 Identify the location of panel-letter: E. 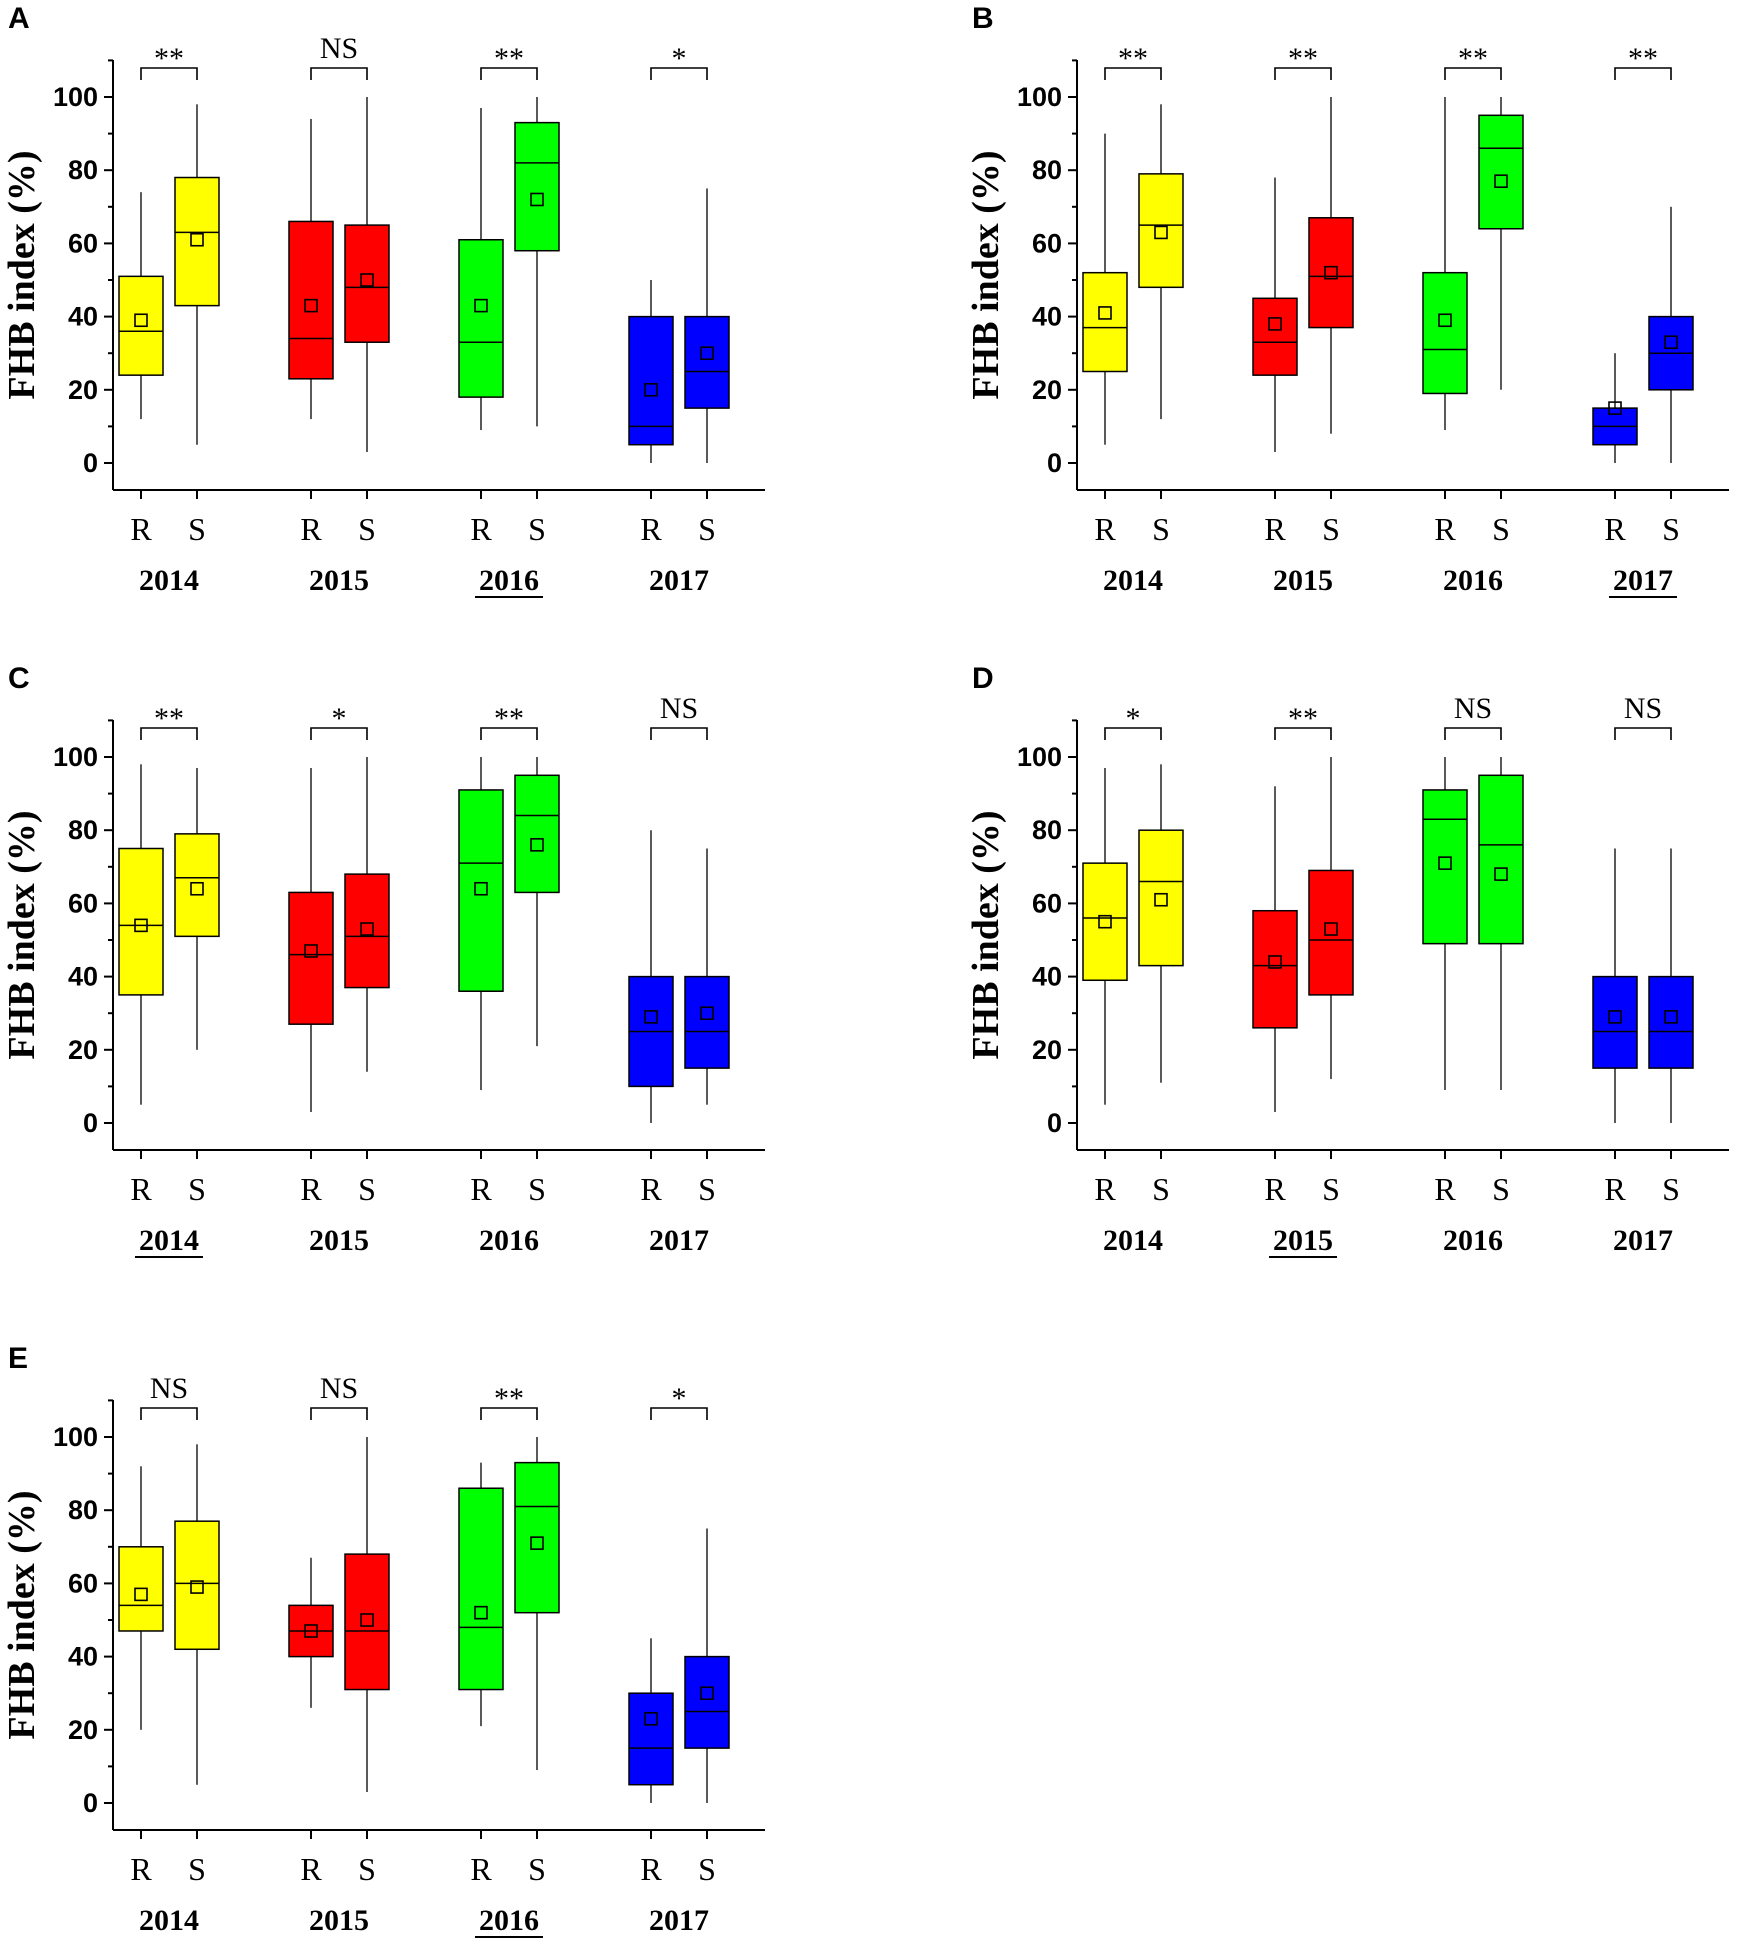
(18, 1358).